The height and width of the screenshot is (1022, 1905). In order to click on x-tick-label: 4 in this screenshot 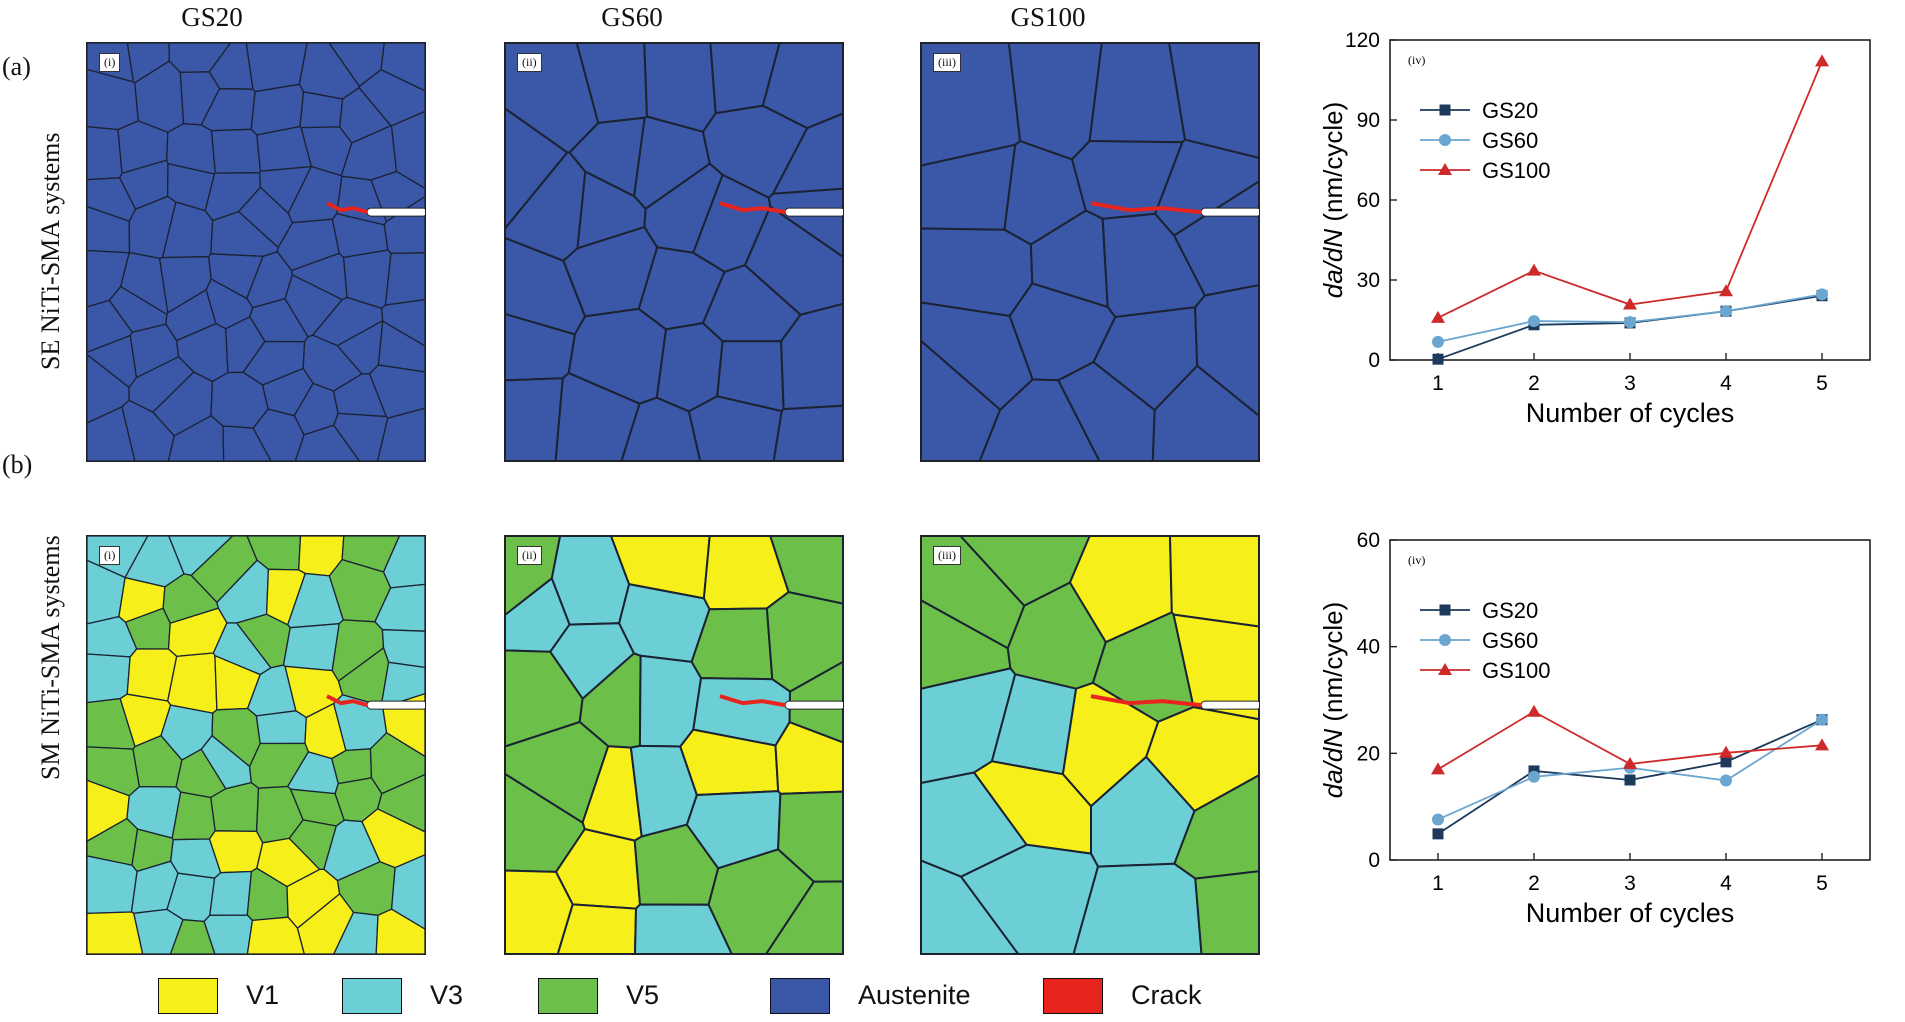, I will do `click(1726, 383)`.